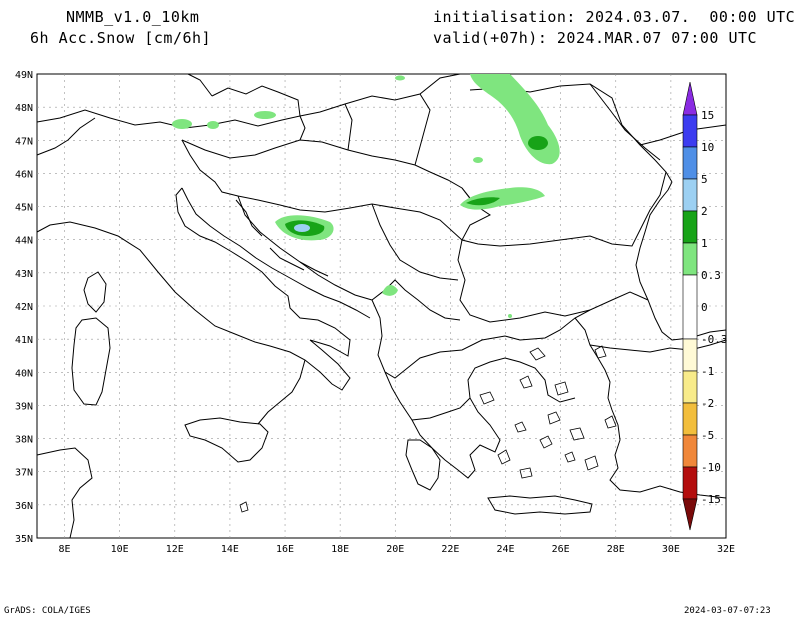 The image size is (800, 618). I want to click on field-title: 6h Acc.Snow [cm/6h], so click(121, 38).